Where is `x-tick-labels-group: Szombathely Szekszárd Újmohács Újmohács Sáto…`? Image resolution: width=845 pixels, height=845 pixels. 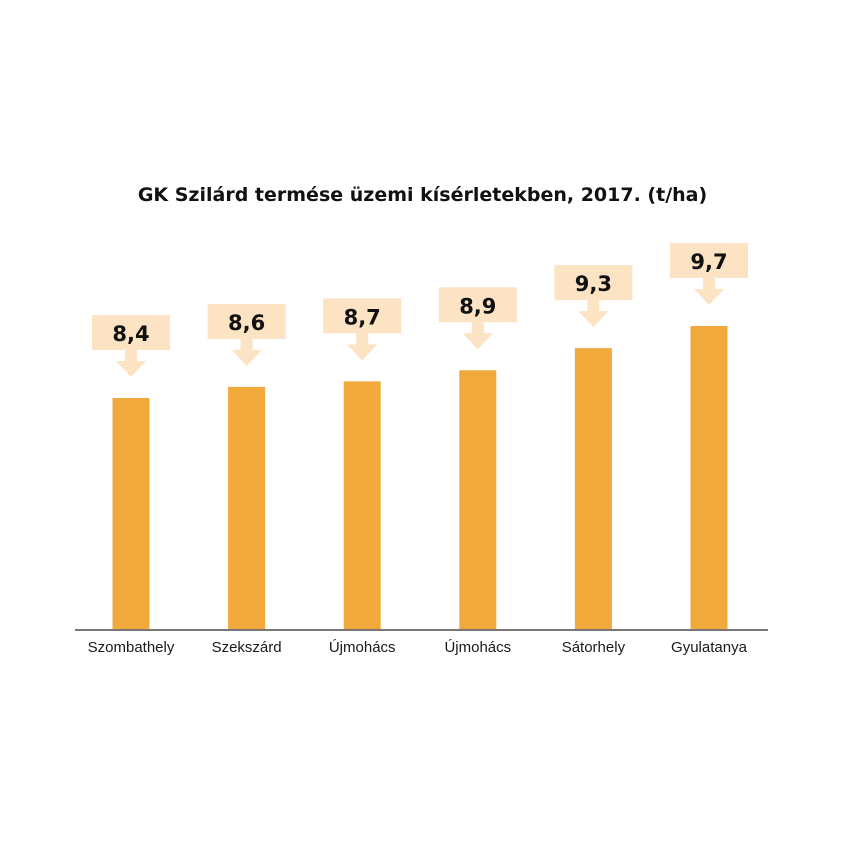 x-tick-labels-group: Szombathely Szekszárd Újmohács Újmohács Sáto… is located at coordinates (418, 647).